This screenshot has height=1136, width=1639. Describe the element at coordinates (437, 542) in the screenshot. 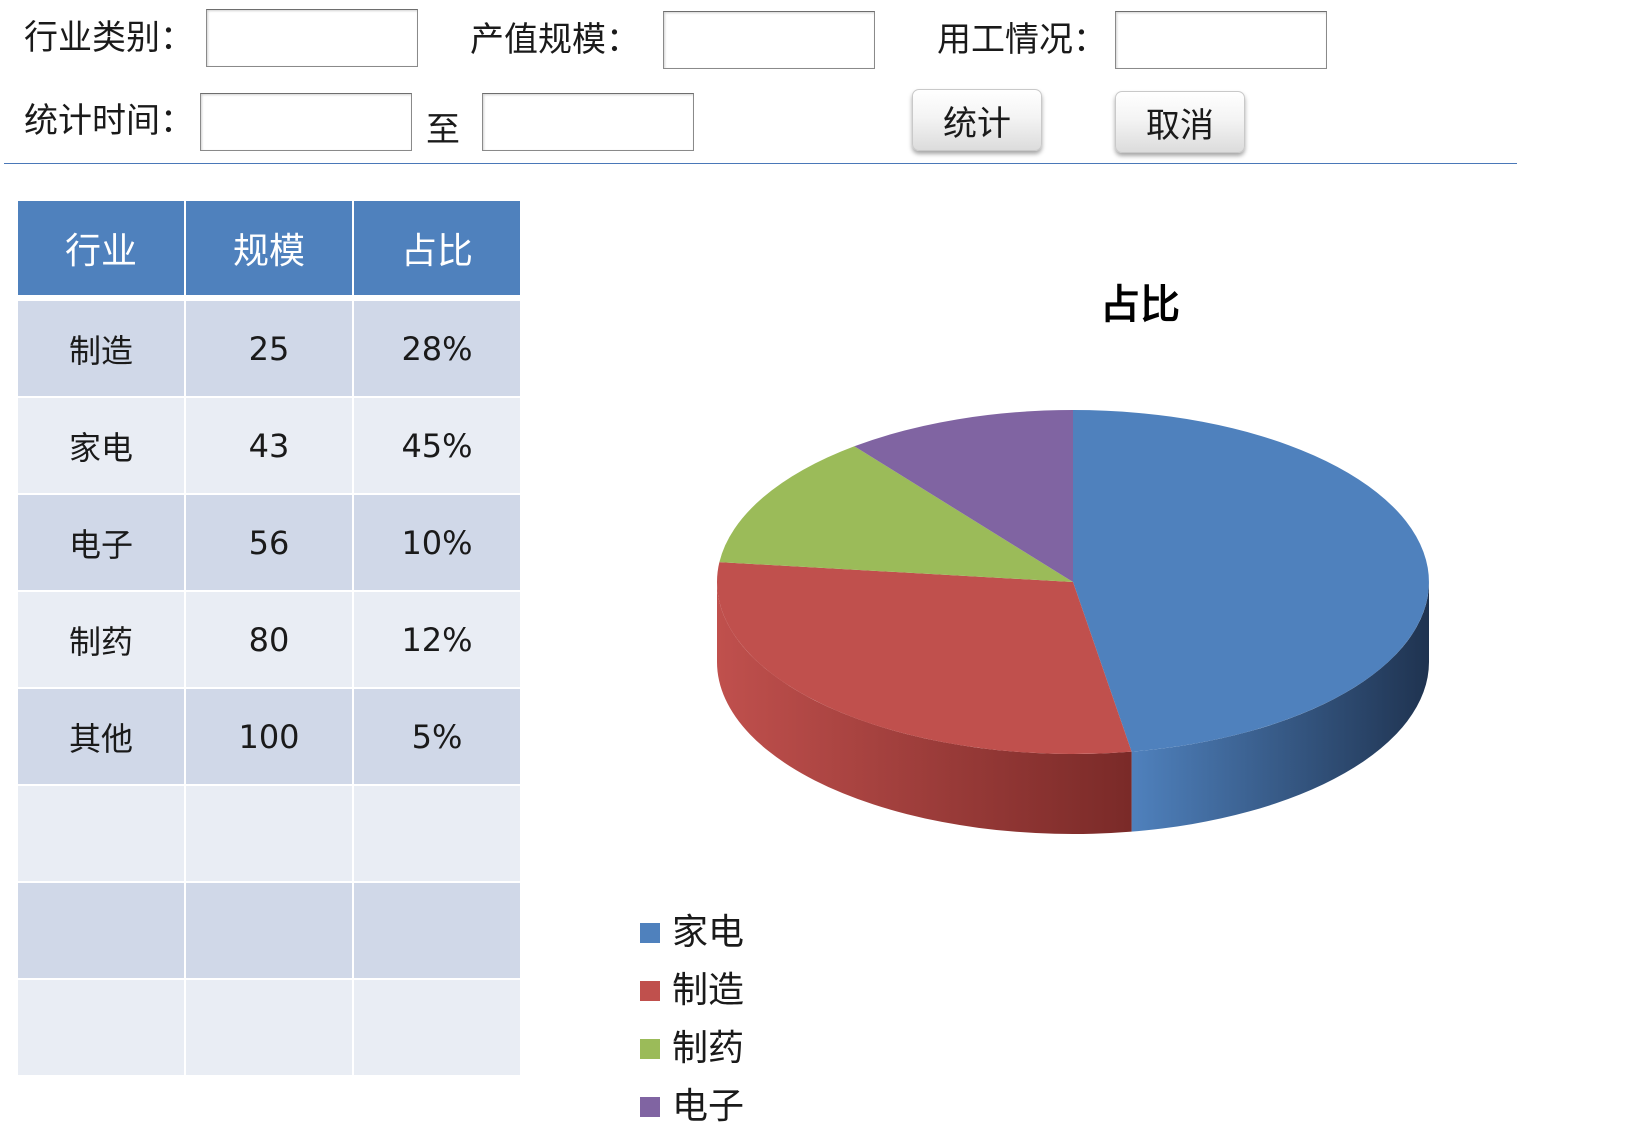

I see `cell-share: 10%` at that location.